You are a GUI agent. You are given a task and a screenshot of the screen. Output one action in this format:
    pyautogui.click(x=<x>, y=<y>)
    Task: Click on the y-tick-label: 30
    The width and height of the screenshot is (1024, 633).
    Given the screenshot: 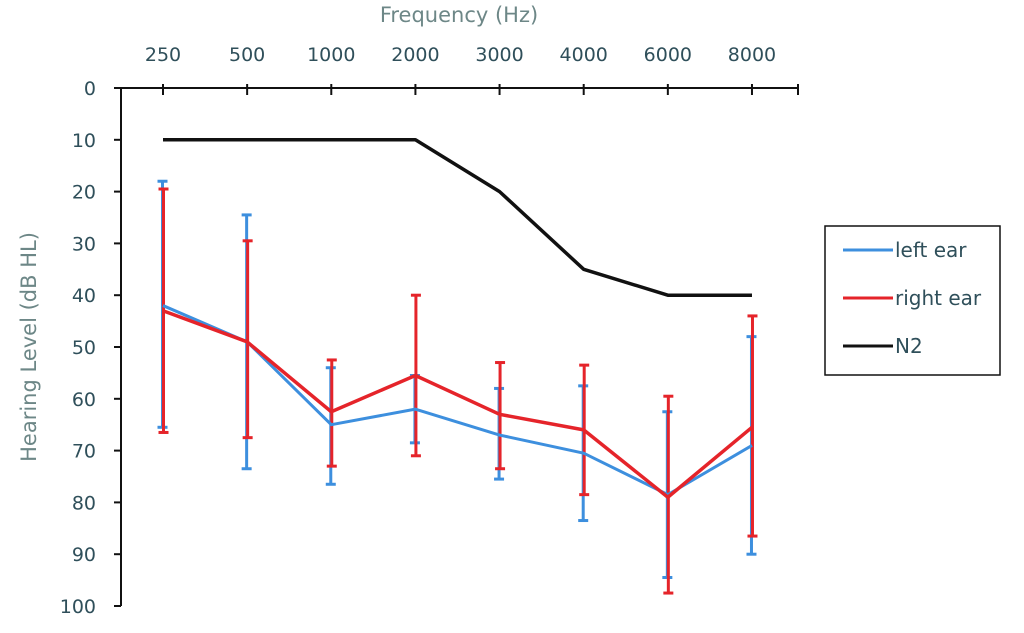 What is the action you would take?
    pyautogui.click(x=84, y=244)
    